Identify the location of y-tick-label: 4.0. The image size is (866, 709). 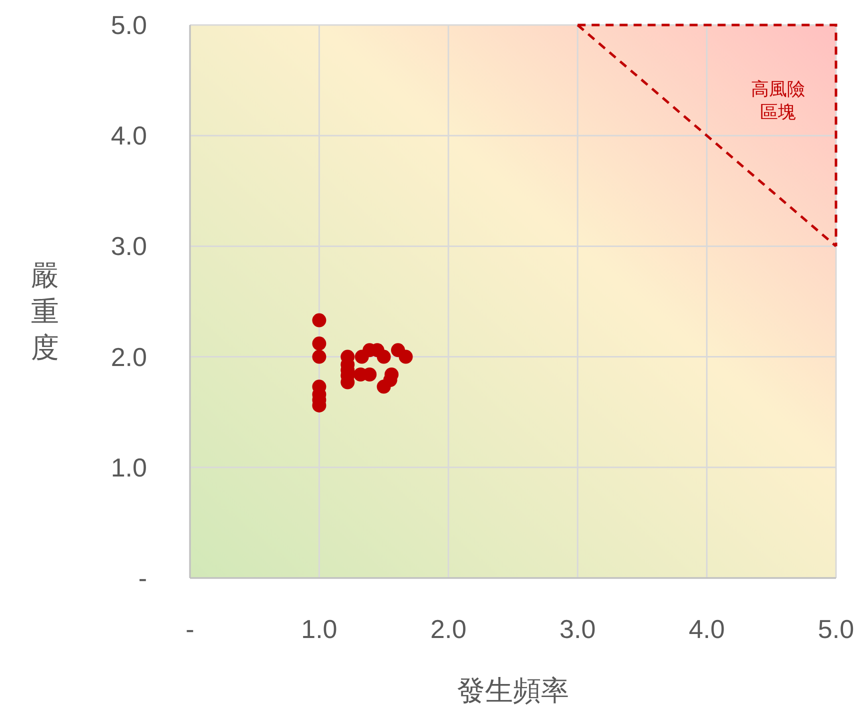
(128, 135).